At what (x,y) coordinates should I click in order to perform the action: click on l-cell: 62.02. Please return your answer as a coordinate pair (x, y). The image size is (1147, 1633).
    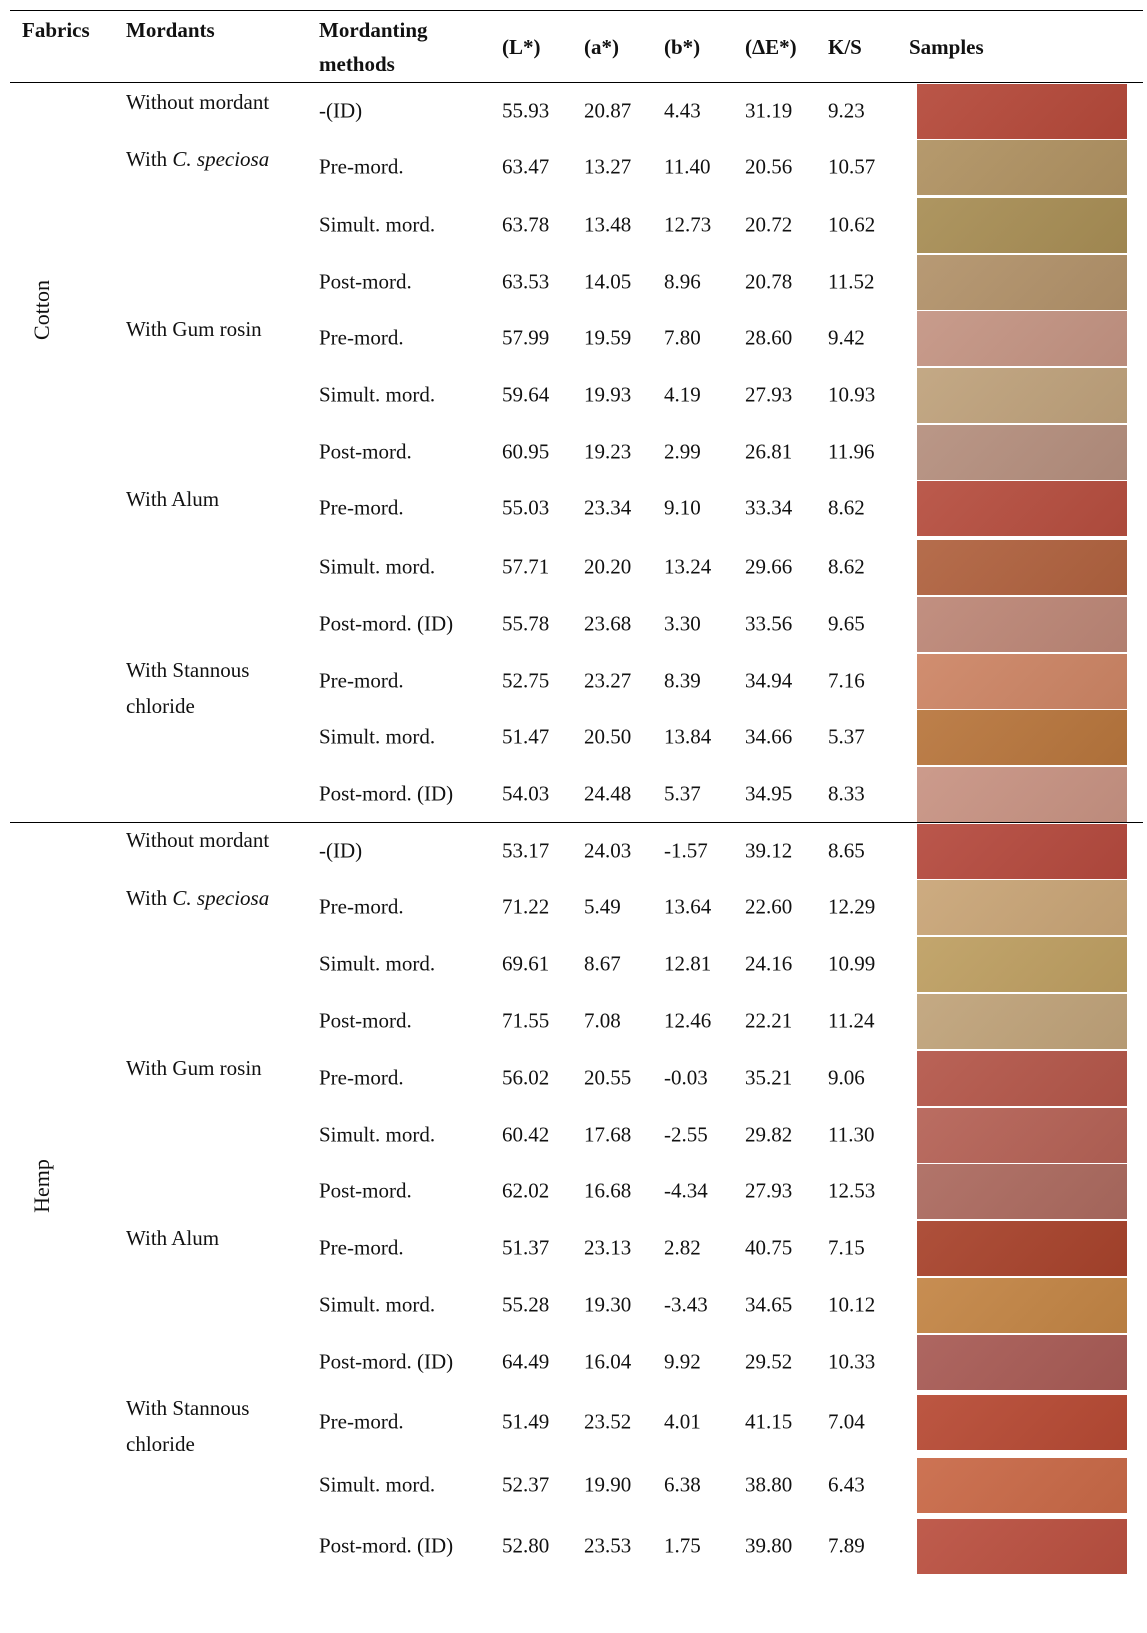
    Looking at the image, I should click on (526, 1190).